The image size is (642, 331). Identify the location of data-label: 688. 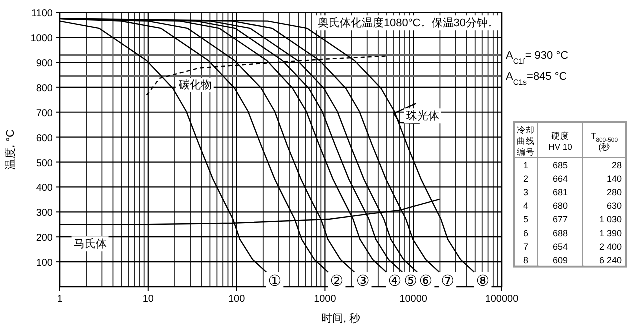
(560, 233).